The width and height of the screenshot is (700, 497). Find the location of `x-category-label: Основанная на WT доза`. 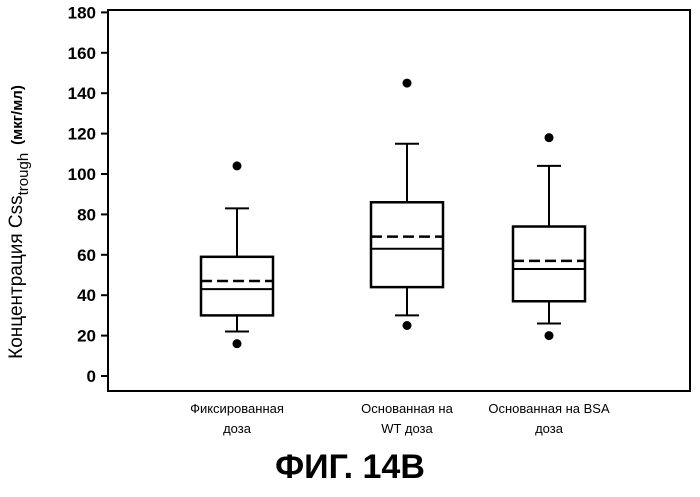

x-category-label: Основанная на WT доза is located at coordinates (407, 418).